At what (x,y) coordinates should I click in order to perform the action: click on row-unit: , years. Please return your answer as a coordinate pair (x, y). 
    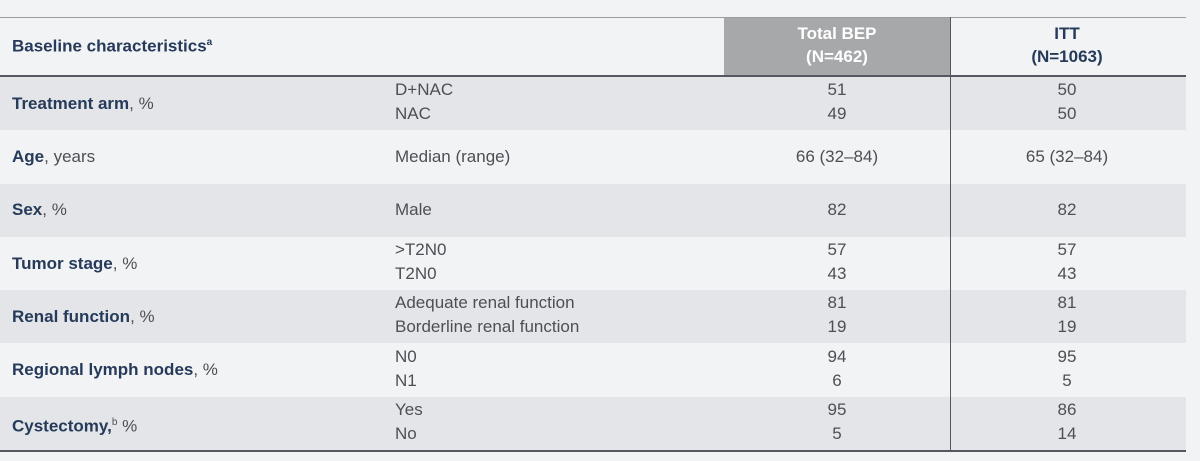
    Looking at the image, I should click on (70, 156).